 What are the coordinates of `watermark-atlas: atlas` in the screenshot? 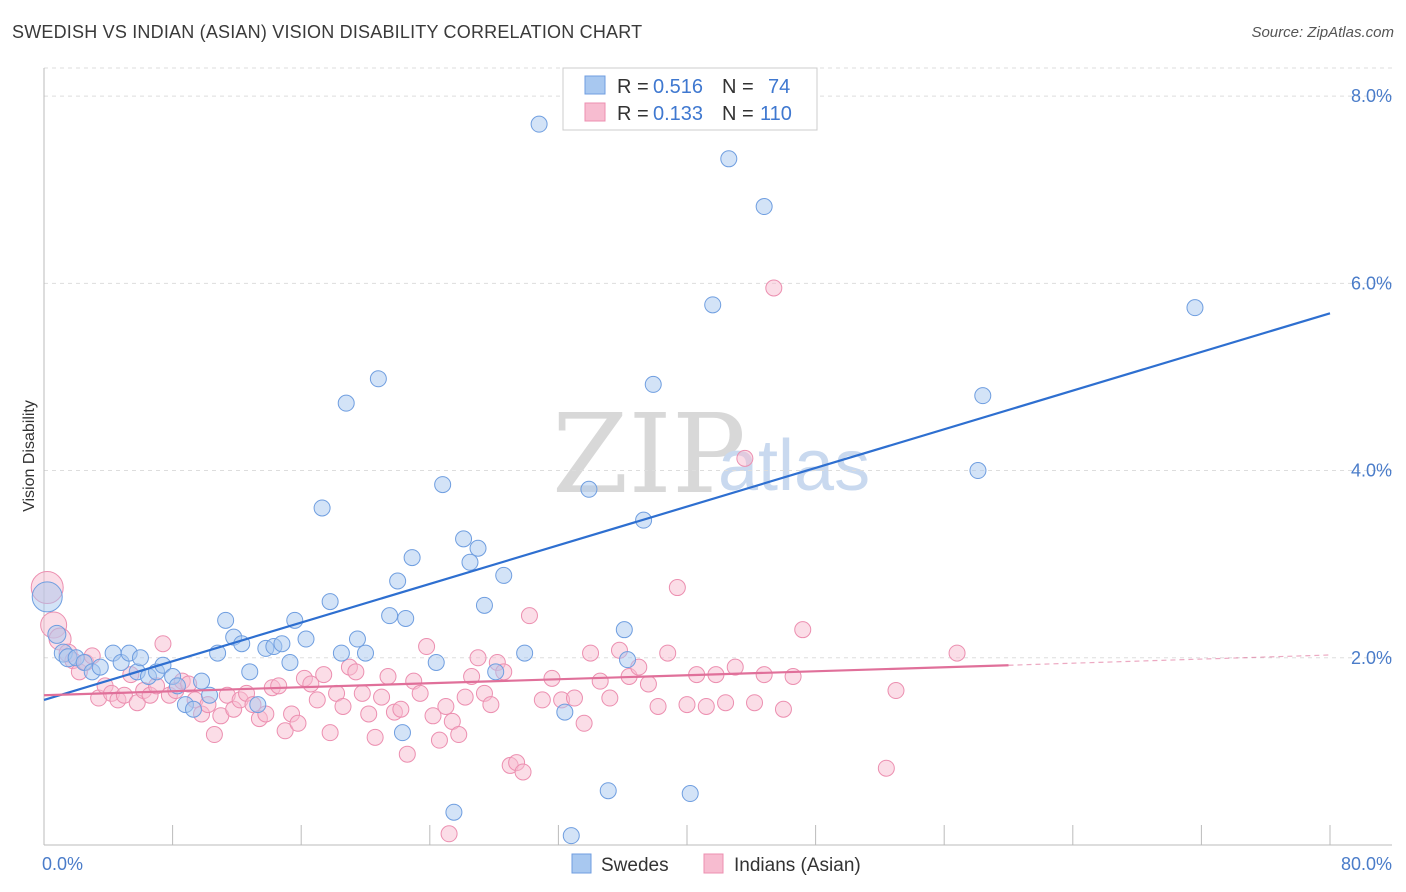 It's located at (794, 466).